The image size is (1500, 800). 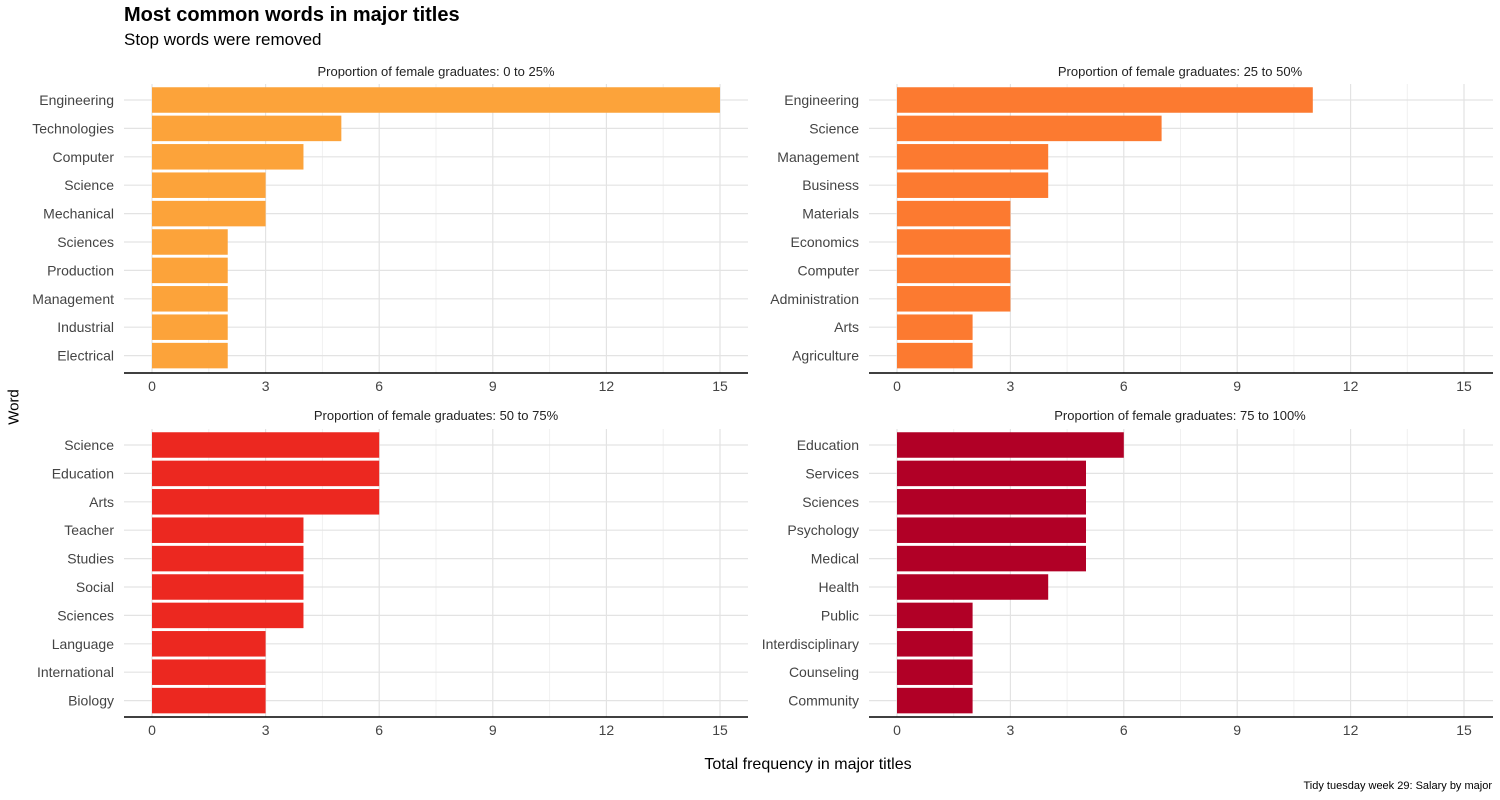 I want to click on chart-subtitle: Stop words were removed, so click(x=223, y=39).